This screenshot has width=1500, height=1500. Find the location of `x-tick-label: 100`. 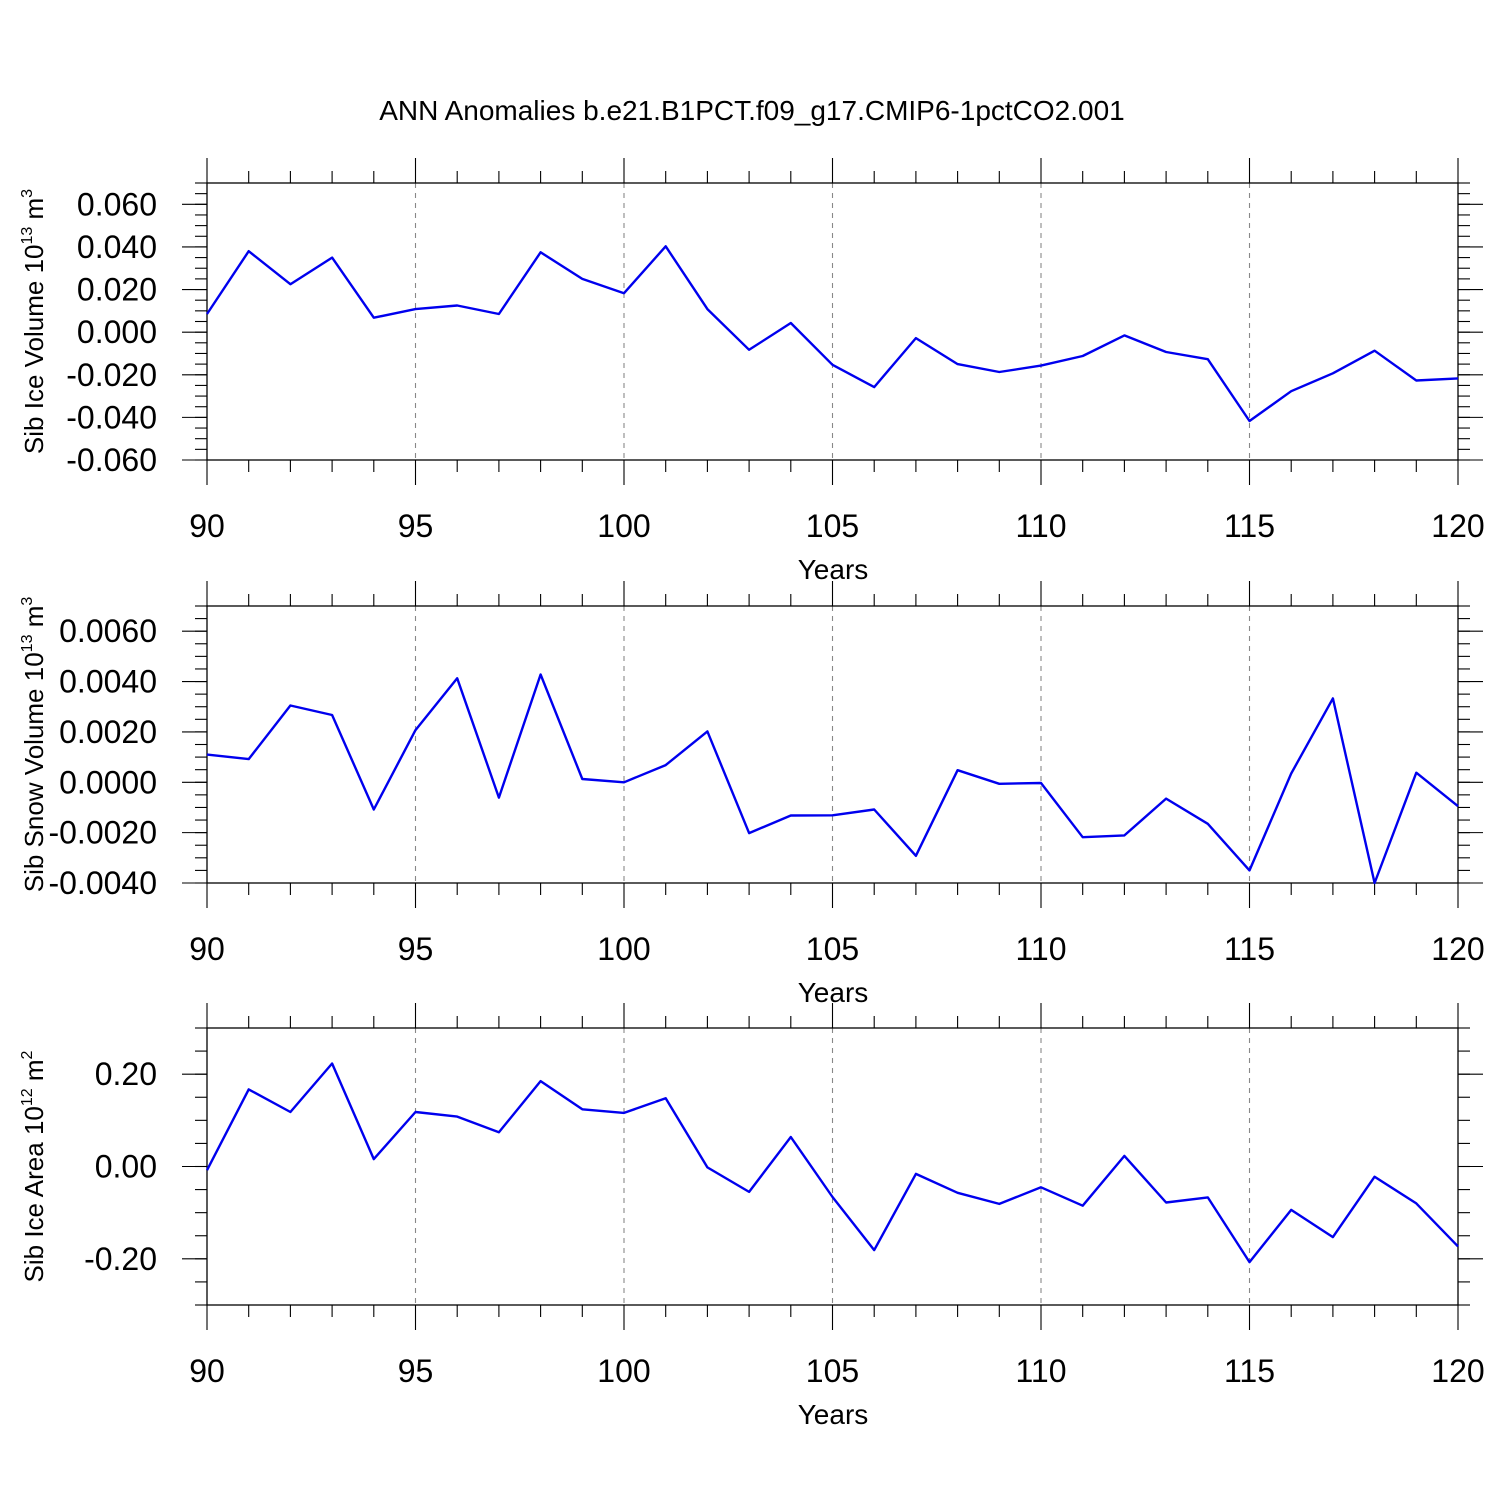

x-tick-label: 100 is located at coordinates (623, 949).